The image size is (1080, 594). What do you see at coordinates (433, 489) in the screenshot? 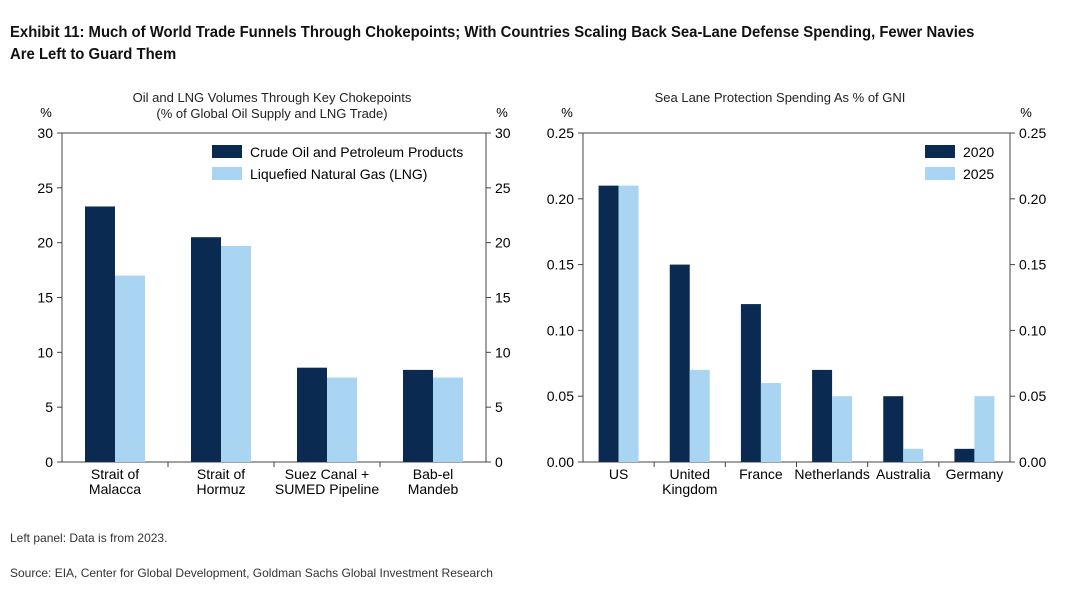
I see `x-tick-label: Mandeb` at bounding box center [433, 489].